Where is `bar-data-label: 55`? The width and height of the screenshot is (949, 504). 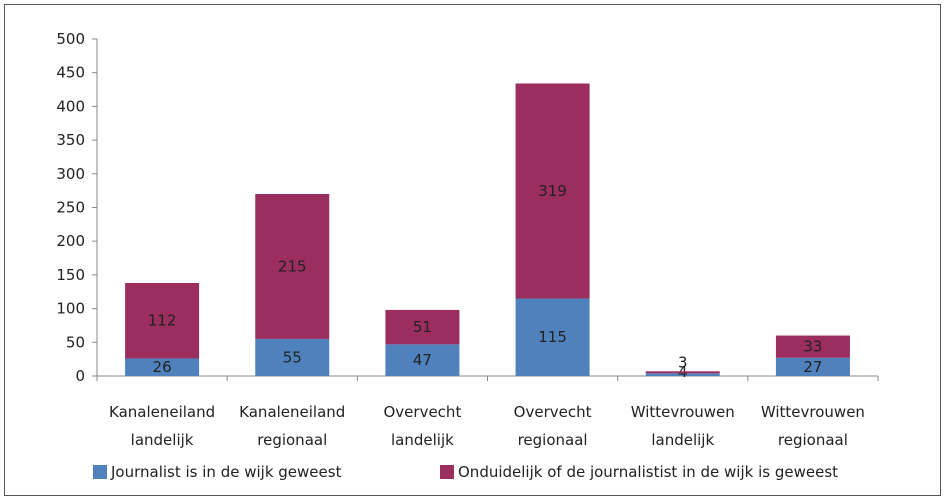
bar-data-label: 55 is located at coordinates (292, 357).